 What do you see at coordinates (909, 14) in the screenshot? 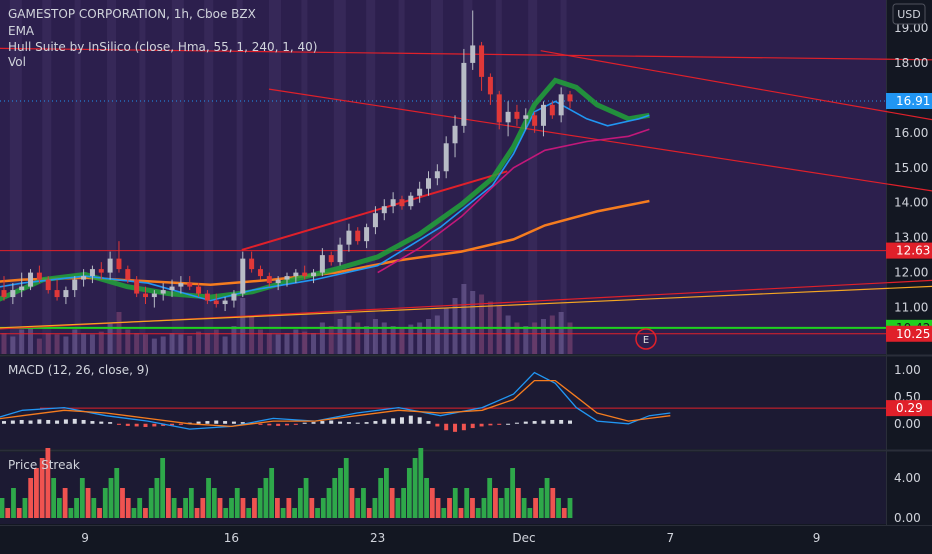
I see `currency-button: USD` at bounding box center [909, 14].